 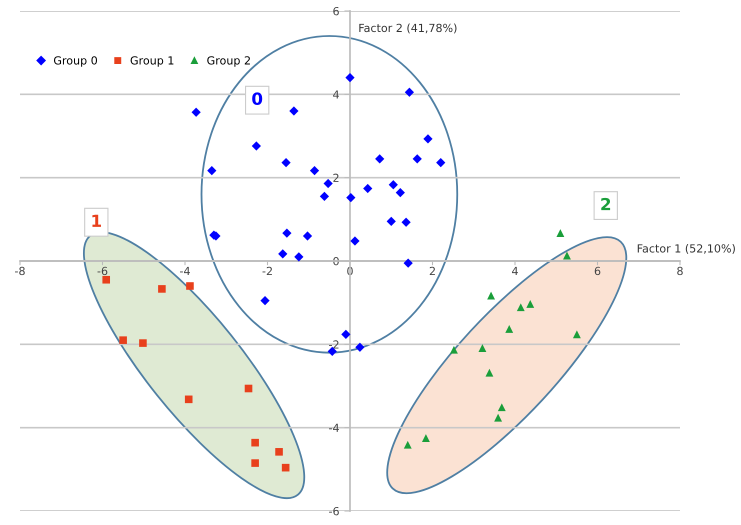 I want to click on x-axis-title: Factor 1 (52,10%), so click(x=686, y=249).